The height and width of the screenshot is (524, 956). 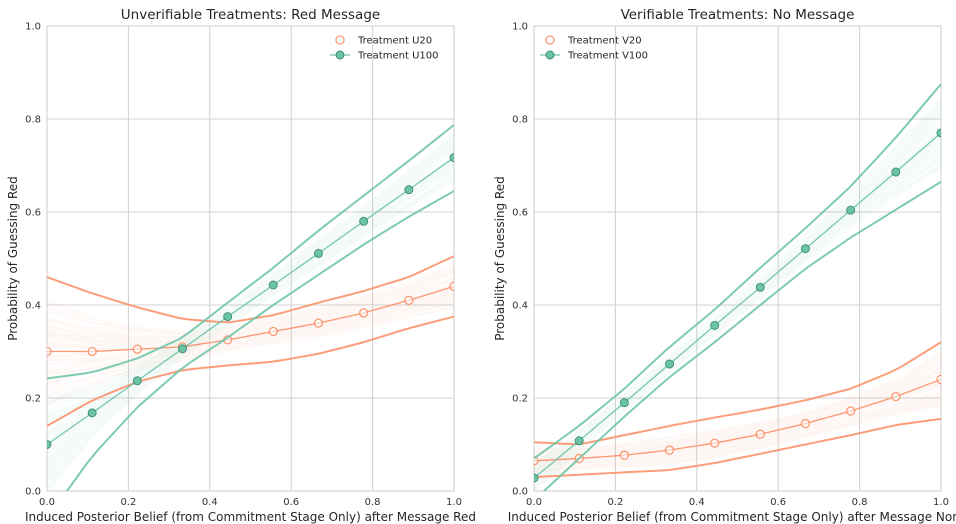 I want to click on x-tick-label: 0.0, so click(x=47, y=502).